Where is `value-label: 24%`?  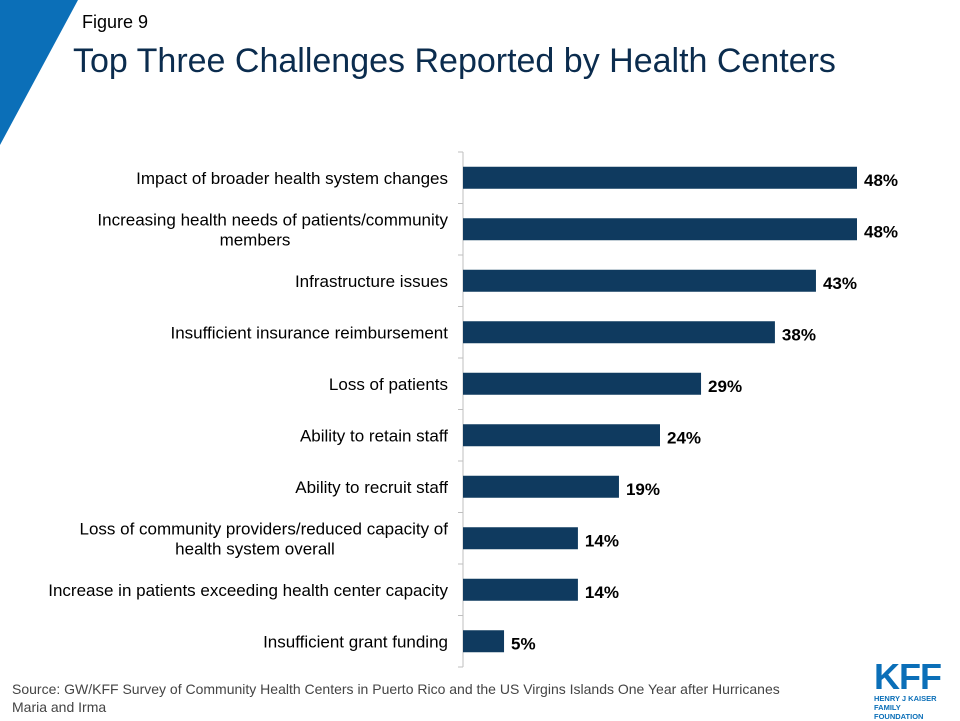 value-label: 24% is located at coordinates (684, 437).